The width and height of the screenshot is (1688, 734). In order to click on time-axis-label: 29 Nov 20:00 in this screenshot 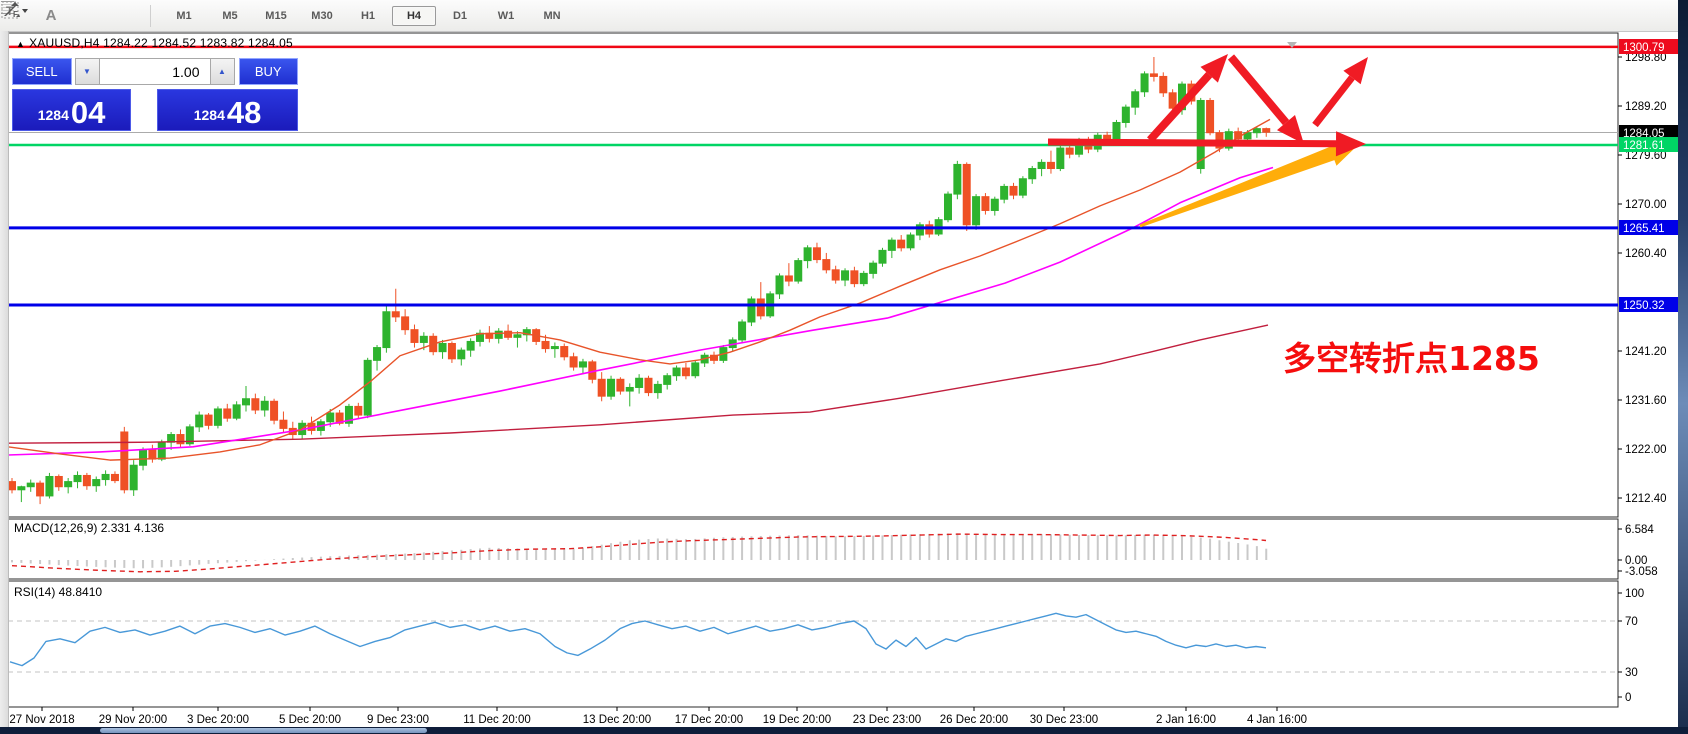, I will do `click(133, 720)`.